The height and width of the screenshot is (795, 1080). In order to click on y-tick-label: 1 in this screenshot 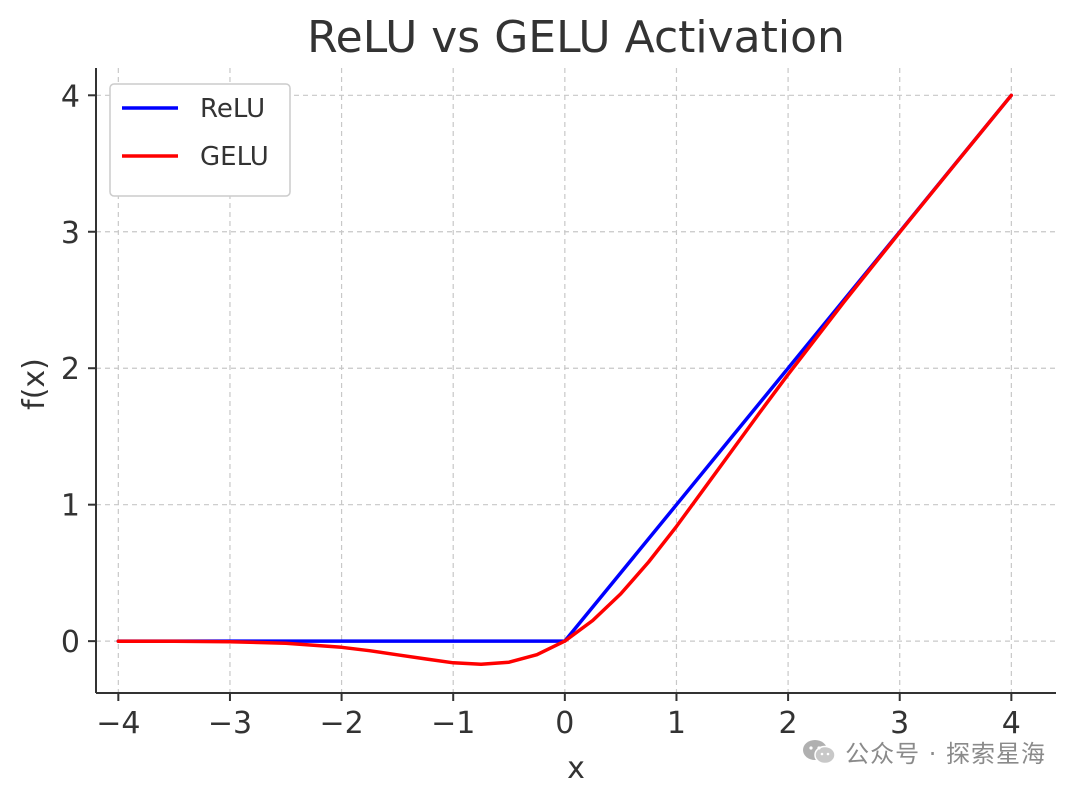, I will do `click(70, 506)`.